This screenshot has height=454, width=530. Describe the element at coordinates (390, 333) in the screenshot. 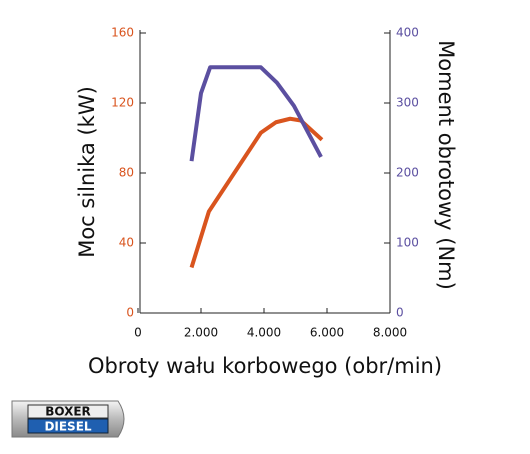

I see `x-tick-label: 8.000` at that location.